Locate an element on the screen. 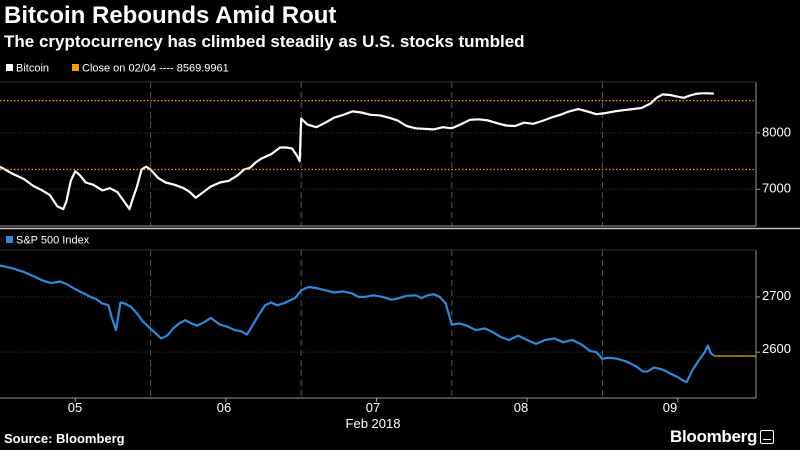 This screenshot has width=800, height=450. legend-swatch-bitcoin is located at coordinates (9, 67).